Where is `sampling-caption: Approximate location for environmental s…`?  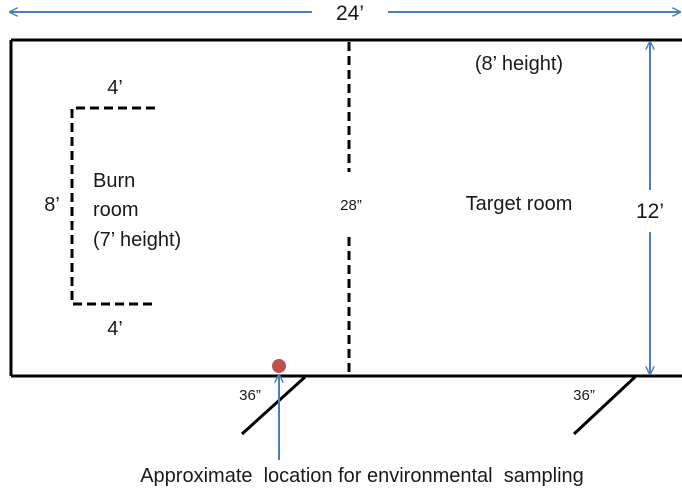
sampling-caption: Approximate location for environmental s… is located at coordinates (362, 476).